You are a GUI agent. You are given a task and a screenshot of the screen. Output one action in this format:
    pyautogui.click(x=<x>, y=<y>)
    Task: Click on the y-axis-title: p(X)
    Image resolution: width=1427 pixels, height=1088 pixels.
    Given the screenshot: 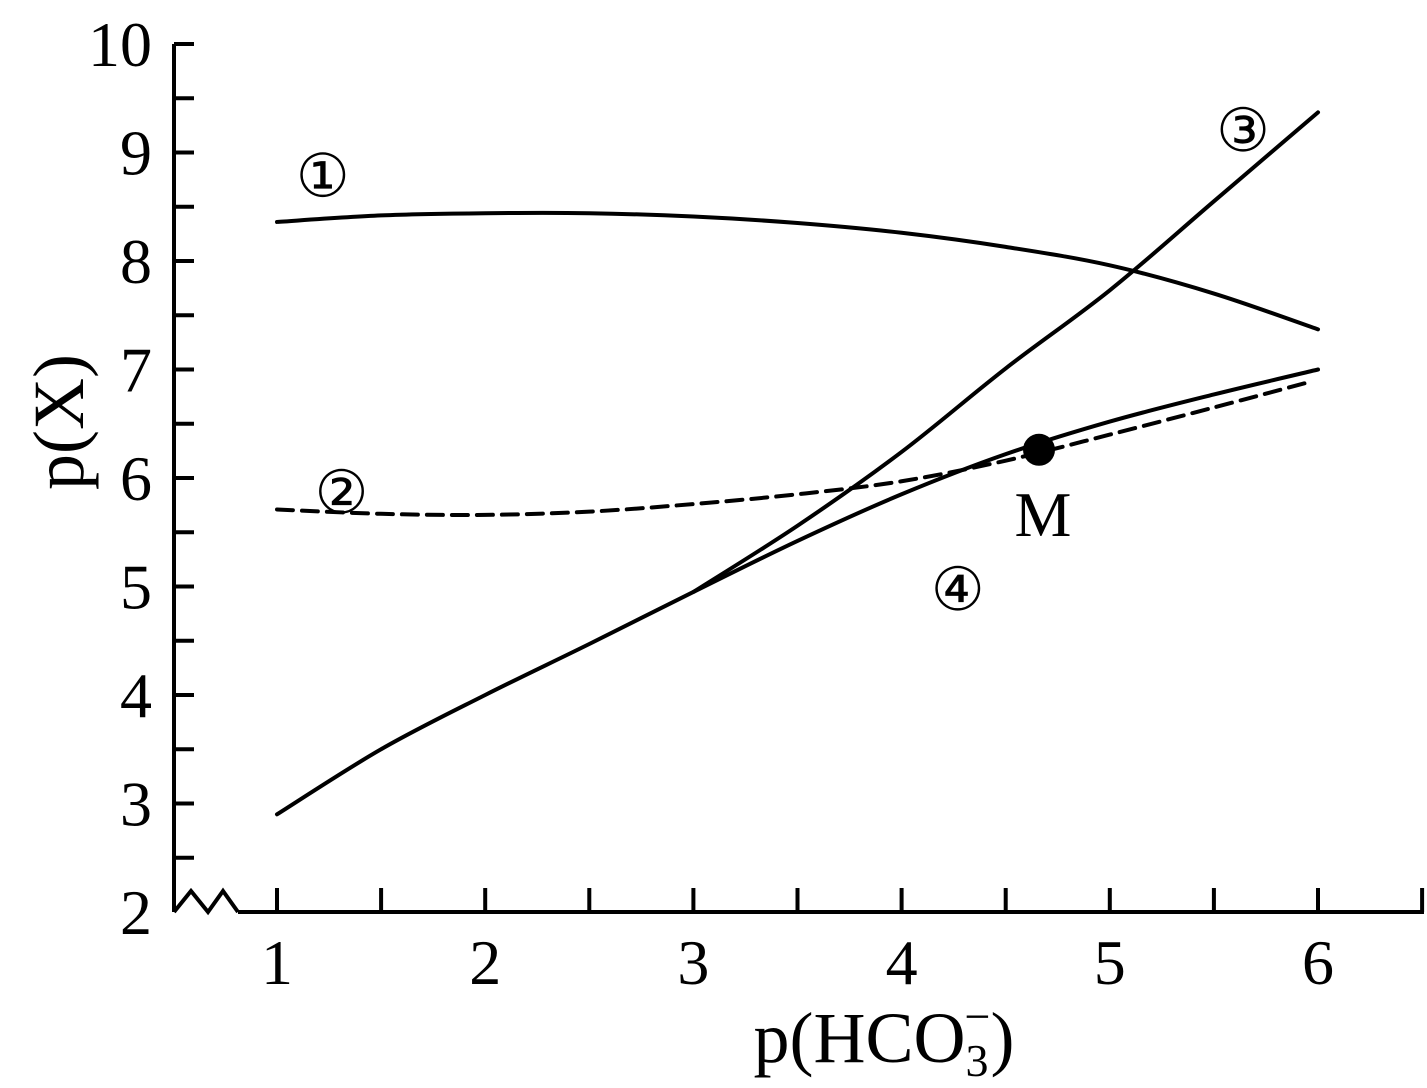 What is the action you would take?
    pyautogui.click(x=59, y=422)
    